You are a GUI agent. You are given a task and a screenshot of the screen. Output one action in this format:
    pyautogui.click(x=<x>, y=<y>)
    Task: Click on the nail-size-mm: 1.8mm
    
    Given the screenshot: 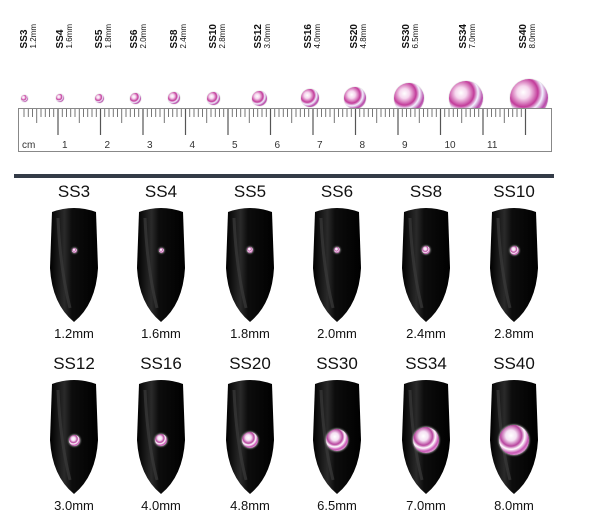 What is the action you would take?
    pyautogui.click(x=250, y=333)
    